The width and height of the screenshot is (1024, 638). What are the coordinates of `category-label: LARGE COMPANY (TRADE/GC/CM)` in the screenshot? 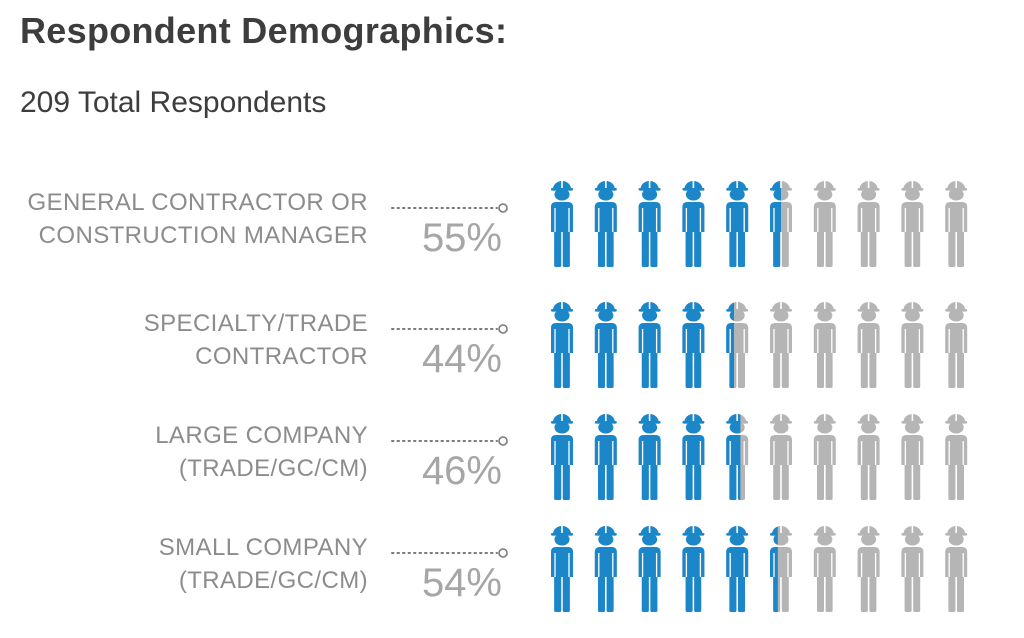 It's located at (188, 452).